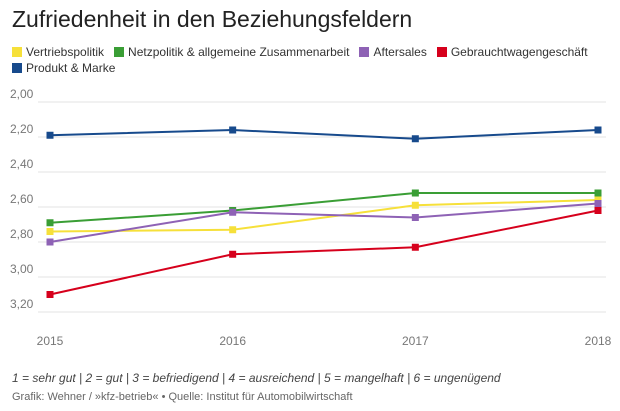  Describe the element at coordinates (232, 341) in the screenshot. I see `x-tick-label: 2016` at that location.